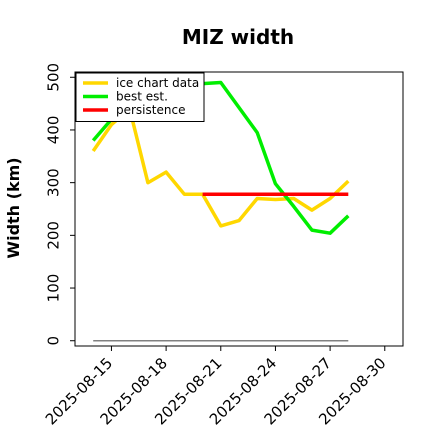  Describe the element at coordinates (53, 182) in the screenshot. I see `y-tick-label: 300` at that location.